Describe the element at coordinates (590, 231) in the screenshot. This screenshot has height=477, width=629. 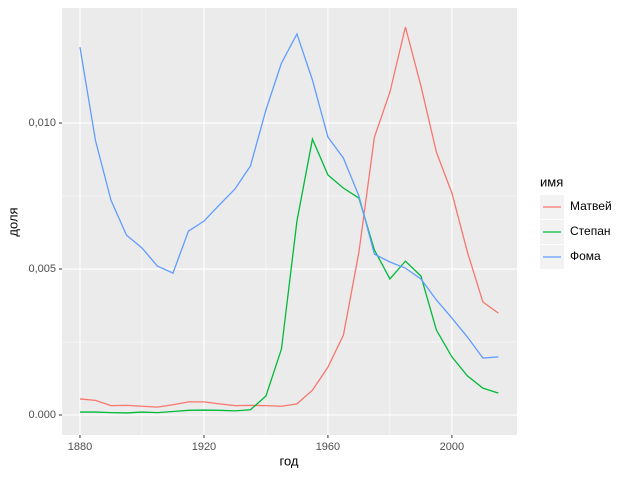
I see `legend-label: Степан` at that location.